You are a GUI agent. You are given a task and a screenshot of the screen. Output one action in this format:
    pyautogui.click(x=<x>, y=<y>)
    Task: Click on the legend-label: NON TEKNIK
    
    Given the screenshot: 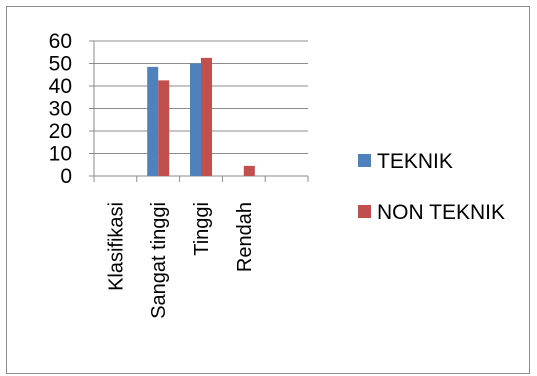 What is the action you would take?
    pyautogui.click(x=441, y=212)
    